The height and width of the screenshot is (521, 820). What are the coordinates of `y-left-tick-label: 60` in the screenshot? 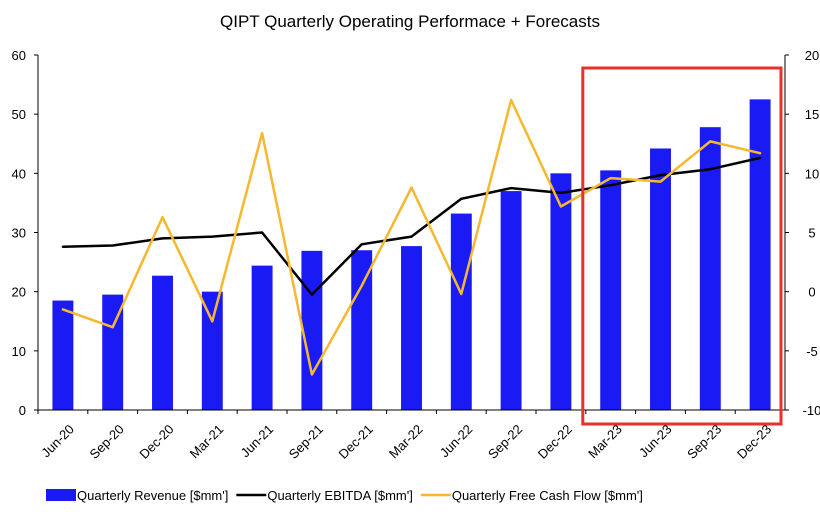 It's located at (19, 55).